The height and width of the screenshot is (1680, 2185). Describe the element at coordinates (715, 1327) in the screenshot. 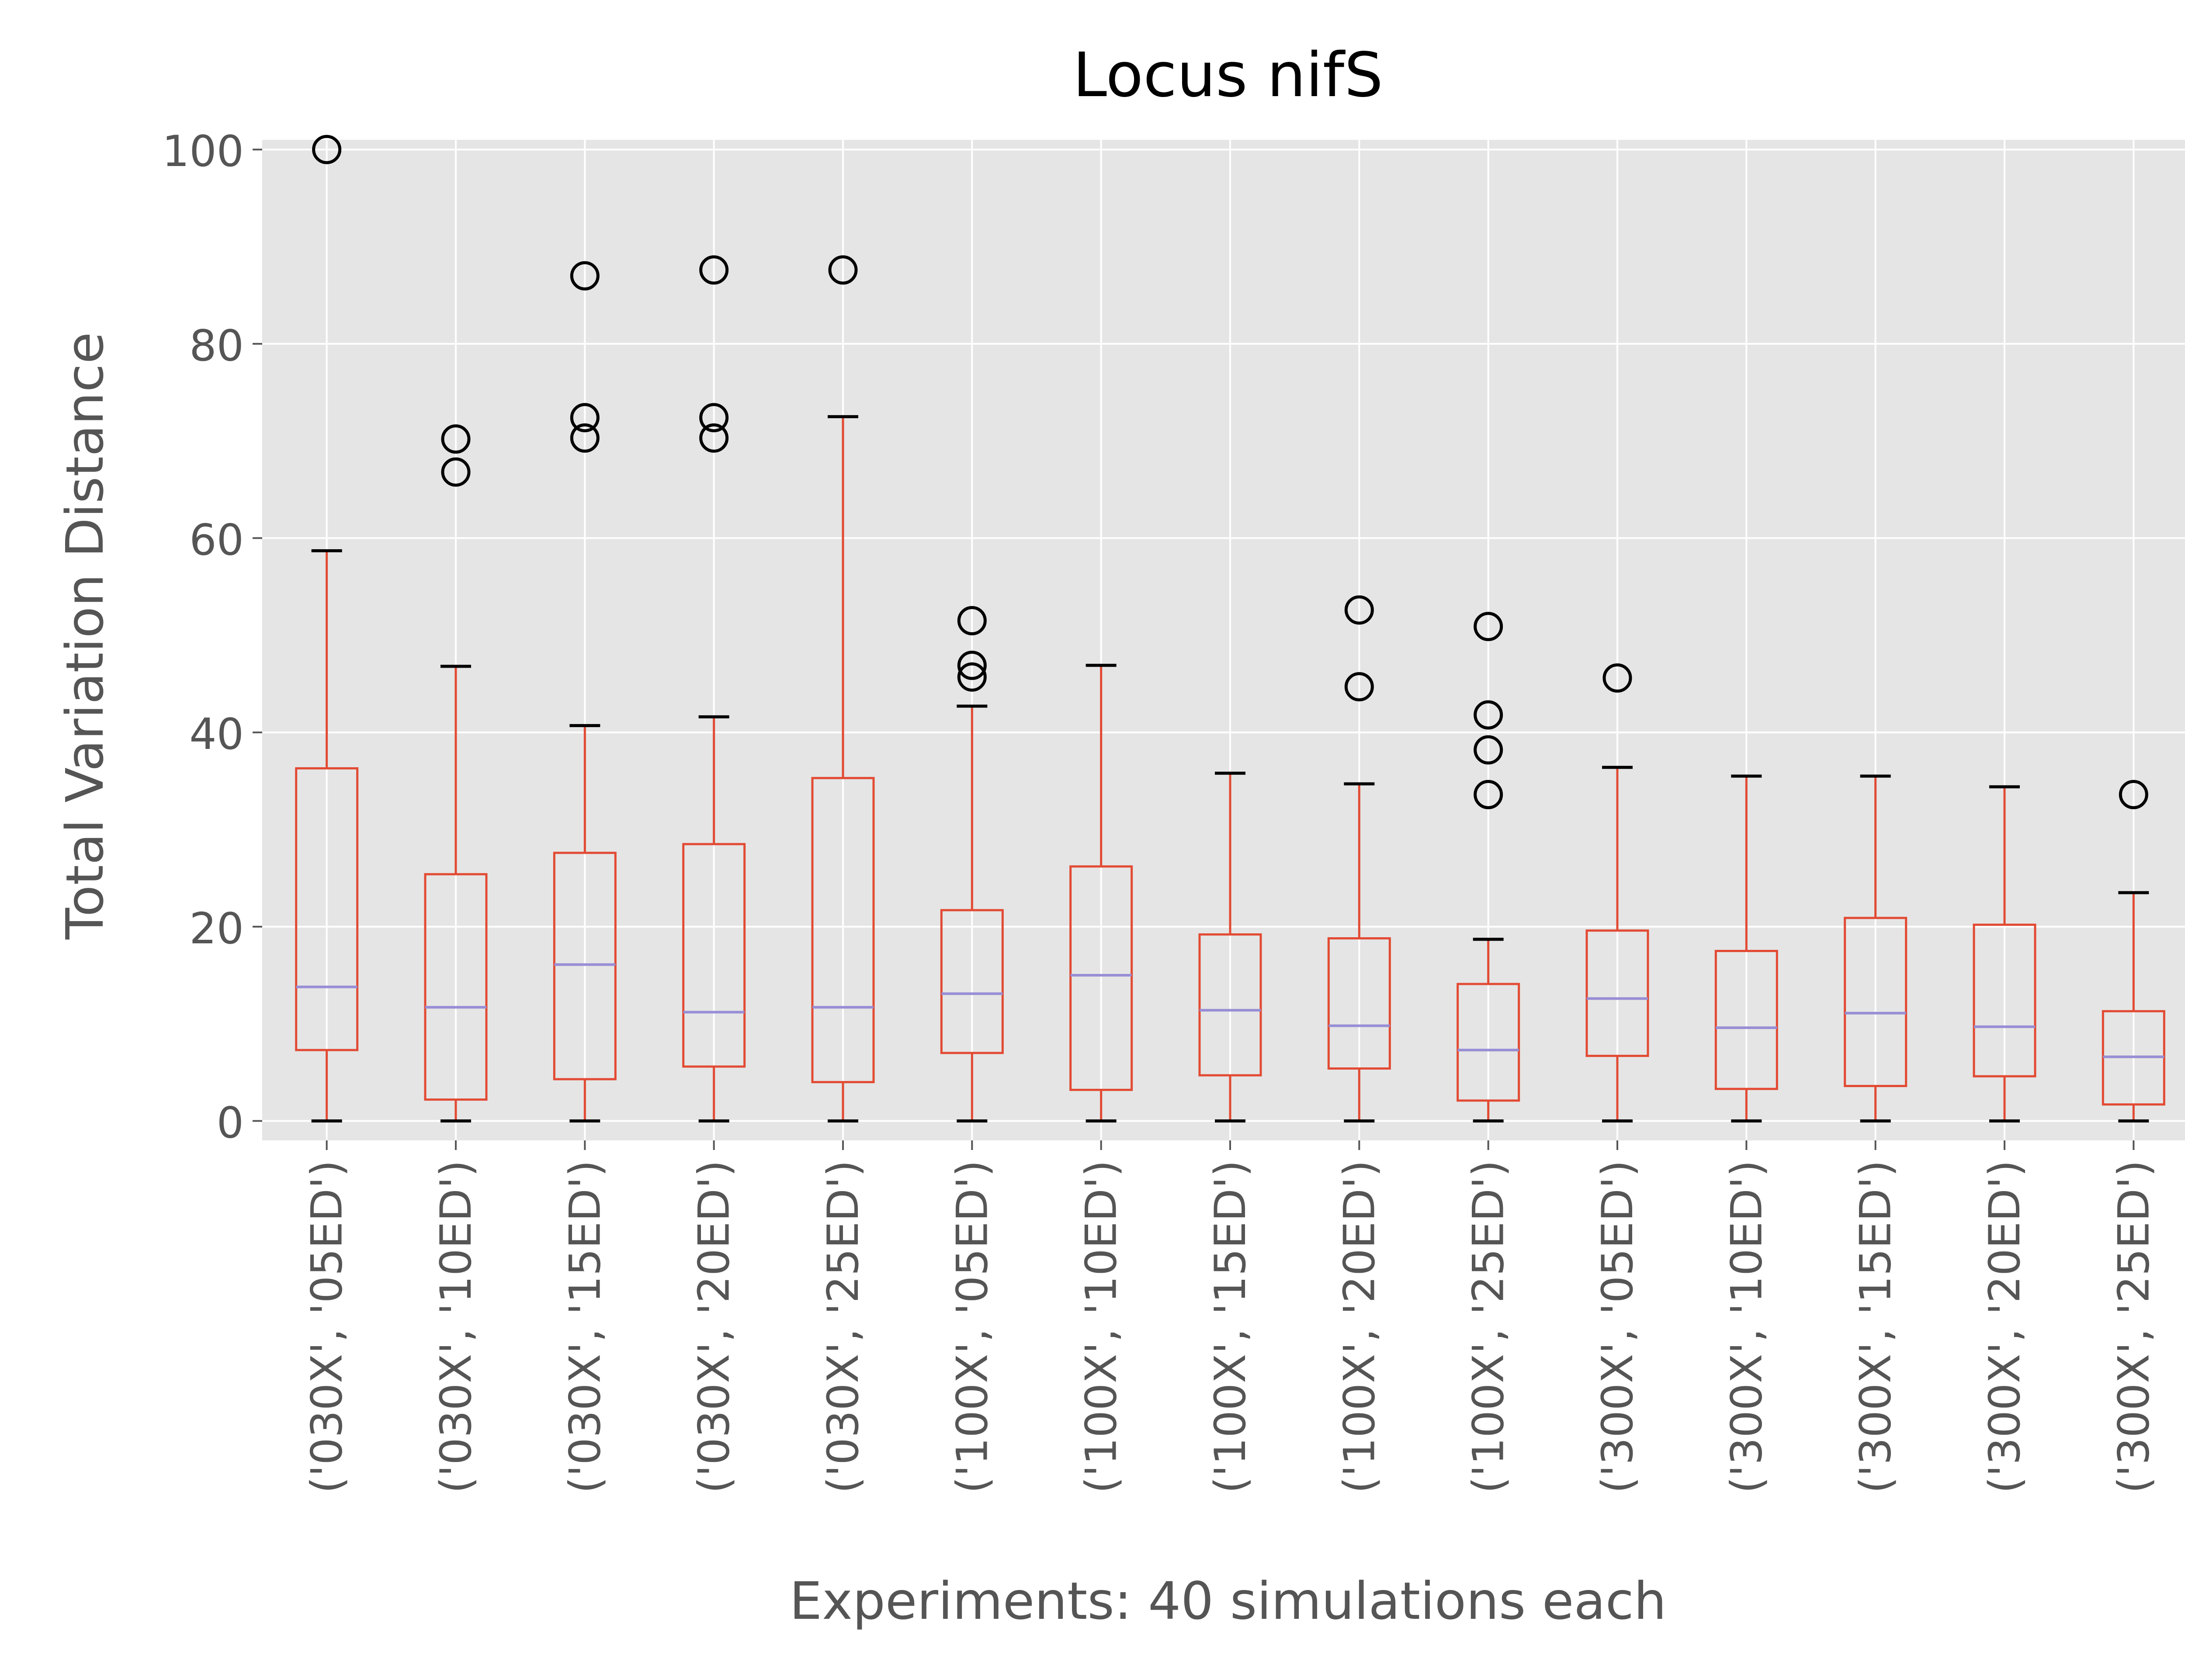

I see `x-tick-label: ('030X', '20ED')` at that location.